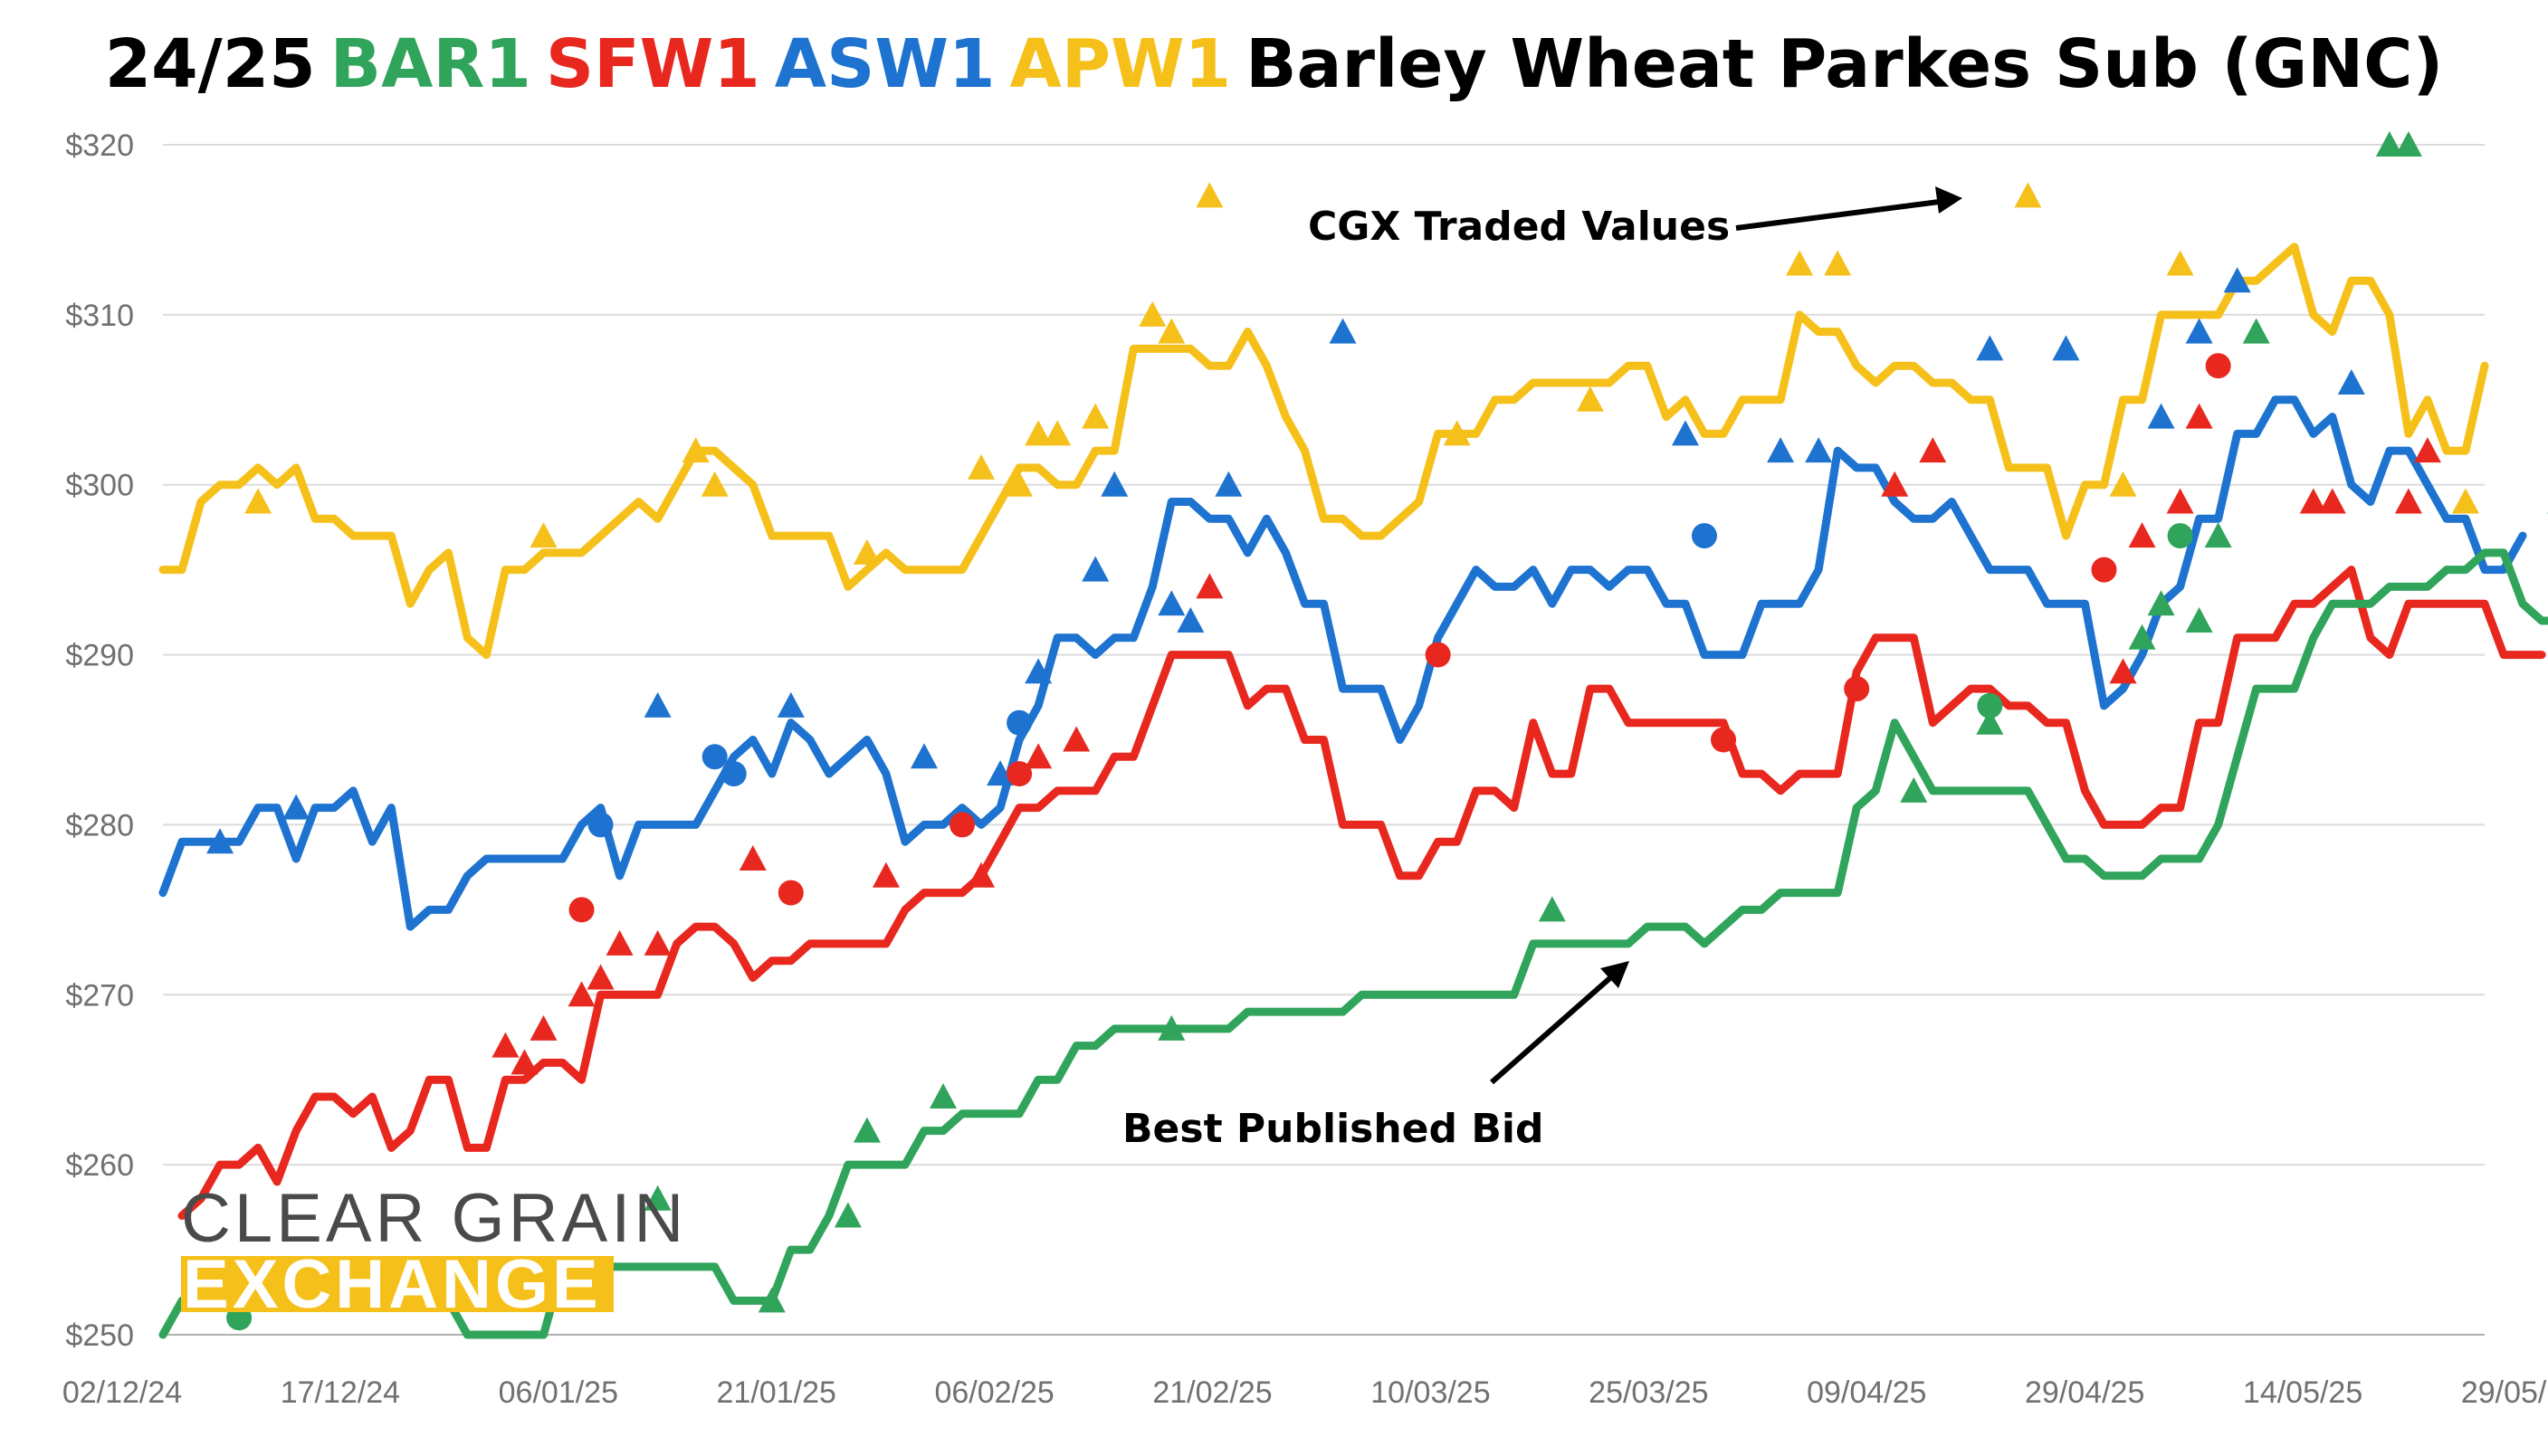  What do you see at coordinates (652, 64) in the screenshot?
I see `title-series-sfw1: SFW1` at bounding box center [652, 64].